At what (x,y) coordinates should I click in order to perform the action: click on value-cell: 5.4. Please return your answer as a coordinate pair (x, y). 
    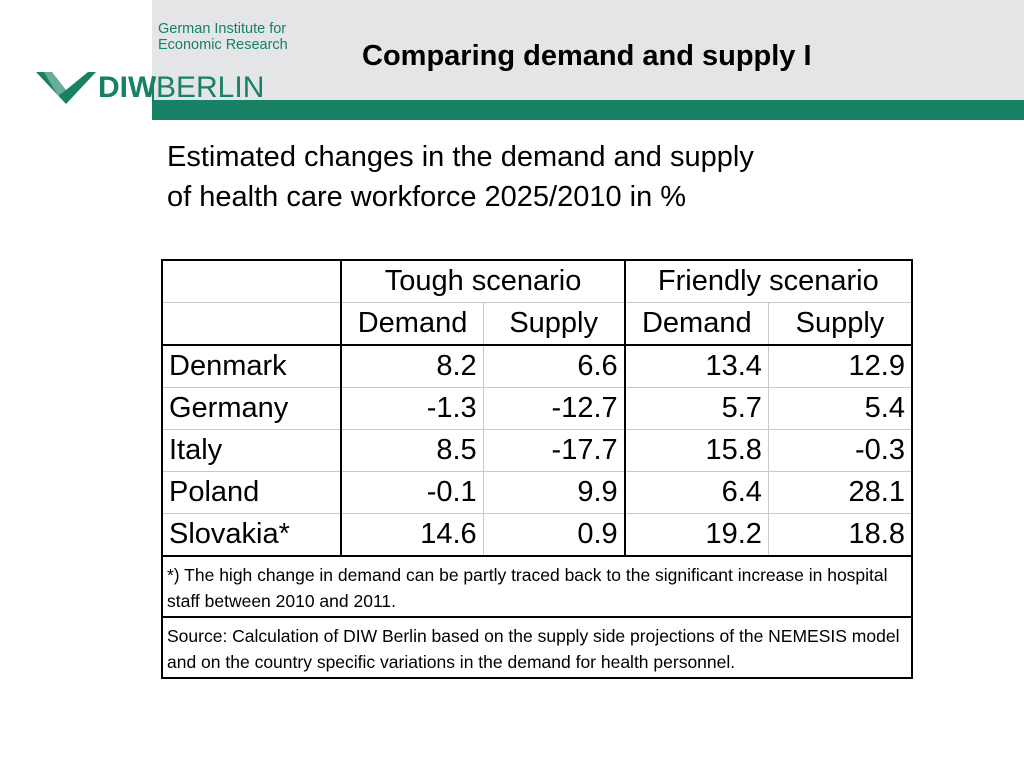
    Looking at the image, I should click on (840, 408).